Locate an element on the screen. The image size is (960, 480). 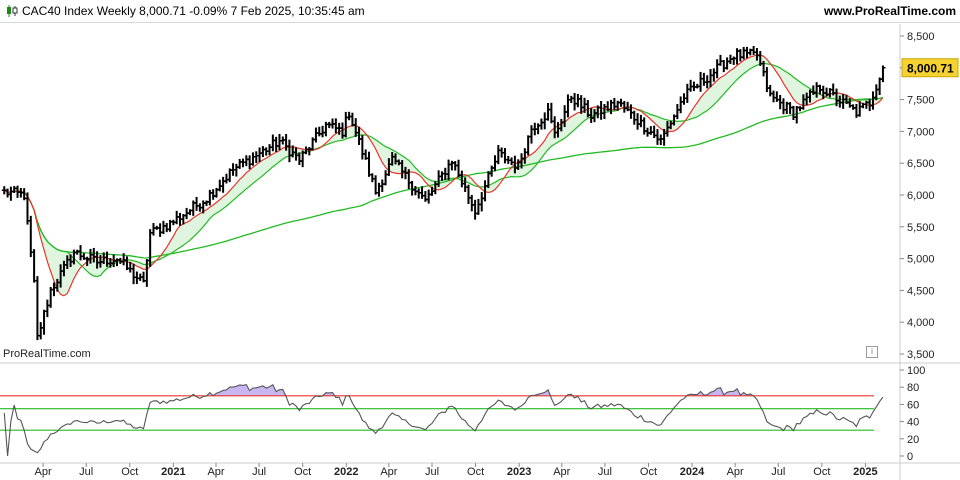
info-icon: i is located at coordinates (872, 352).